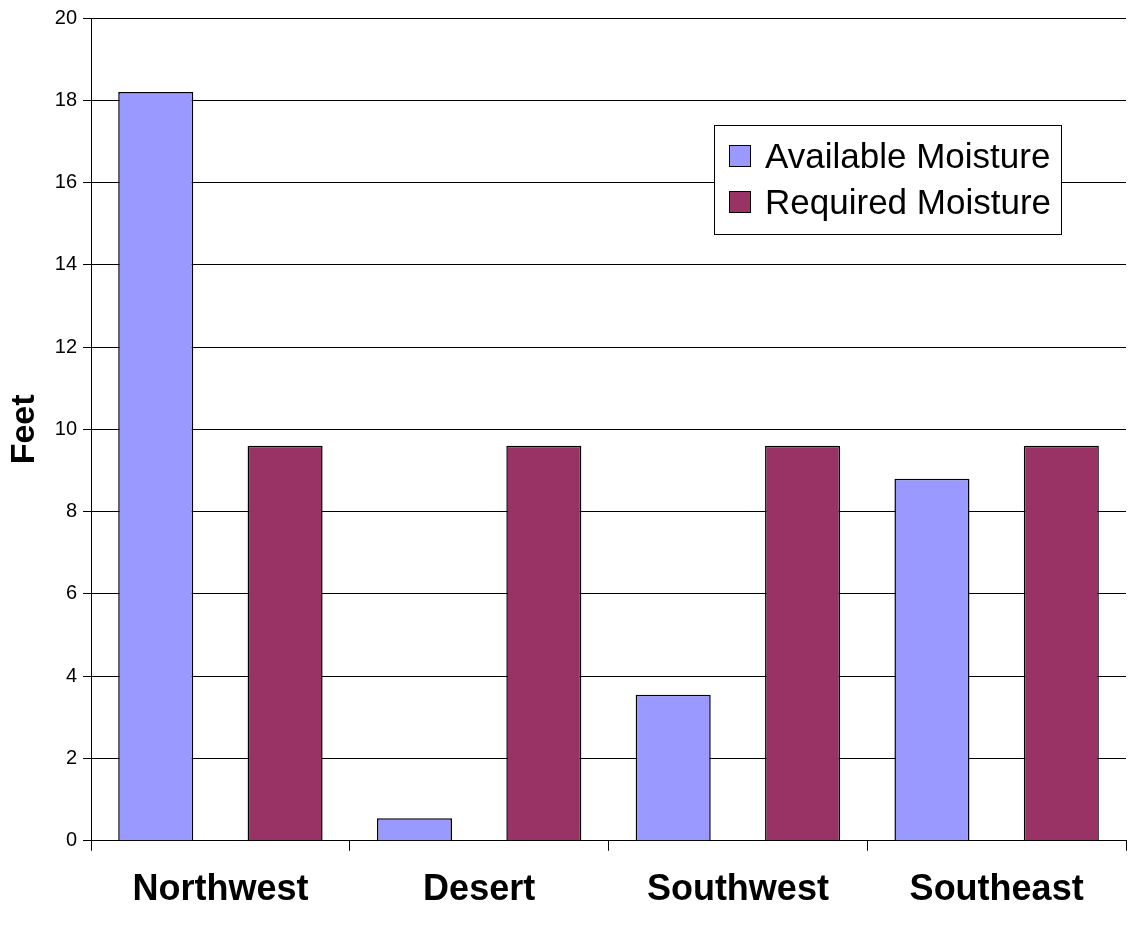 The width and height of the screenshot is (1128, 930). Describe the element at coordinates (71, 510) in the screenshot. I see `y-tick-label: 8` at that location.